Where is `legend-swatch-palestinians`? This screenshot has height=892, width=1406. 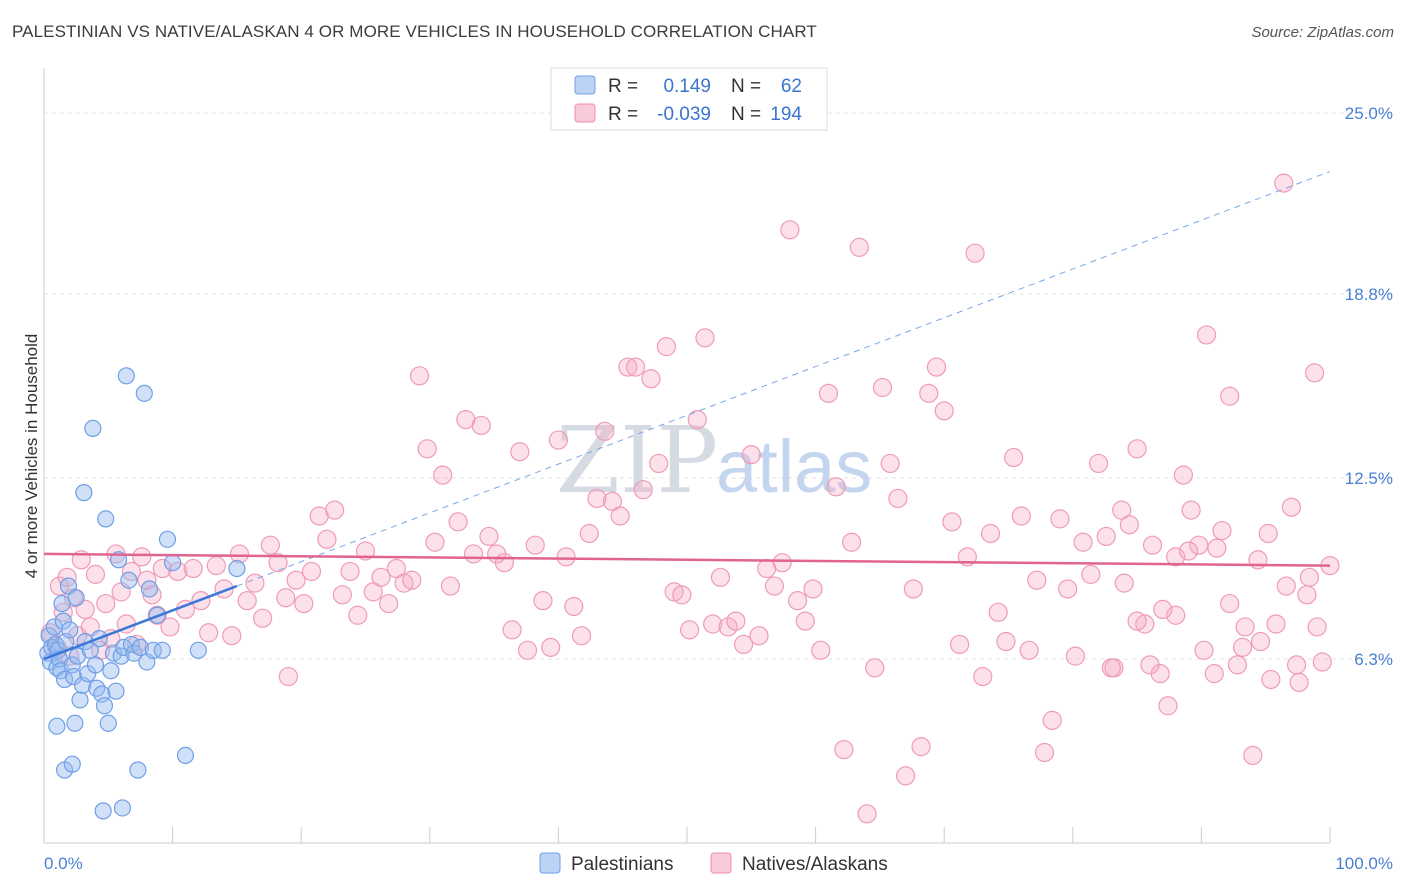 legend-swatch-palestinians is located at coordinates (585, 85).